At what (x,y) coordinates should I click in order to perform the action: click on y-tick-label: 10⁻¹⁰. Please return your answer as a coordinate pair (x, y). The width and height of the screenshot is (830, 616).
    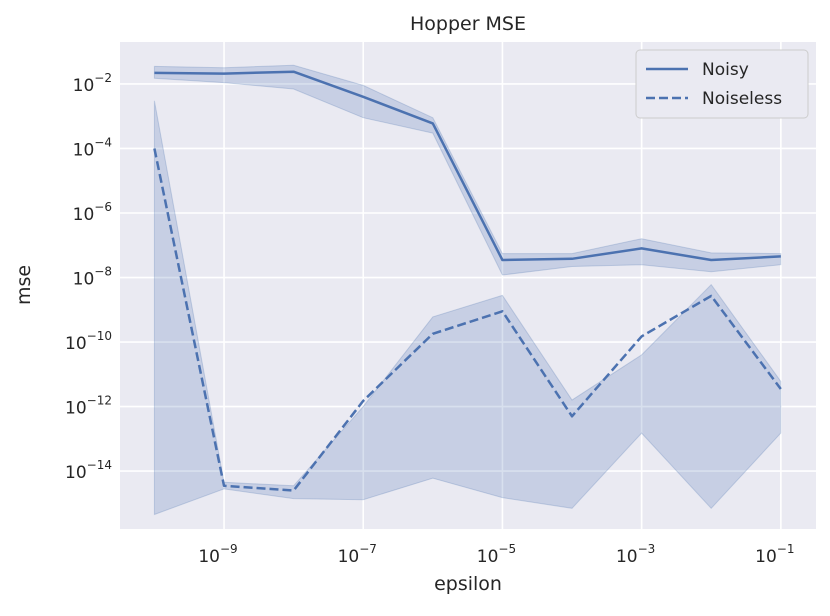
    Looking at the image, I should click on (88, 341).